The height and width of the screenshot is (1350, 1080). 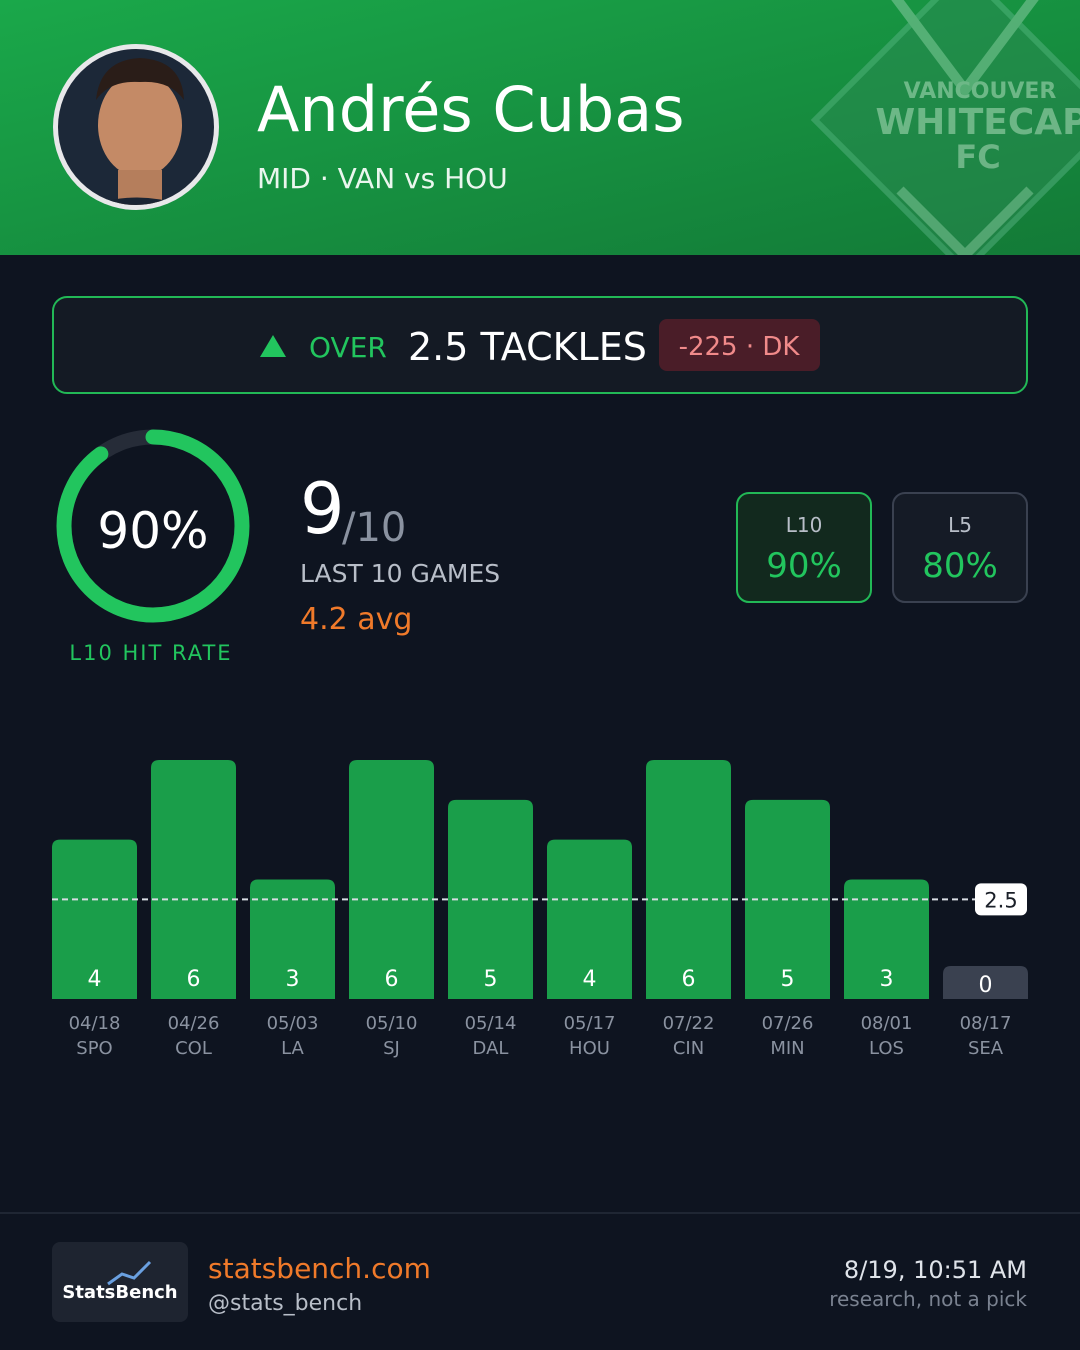 I want to click on brand-logo-text: StatsBench, so click(x=119, y=1292).